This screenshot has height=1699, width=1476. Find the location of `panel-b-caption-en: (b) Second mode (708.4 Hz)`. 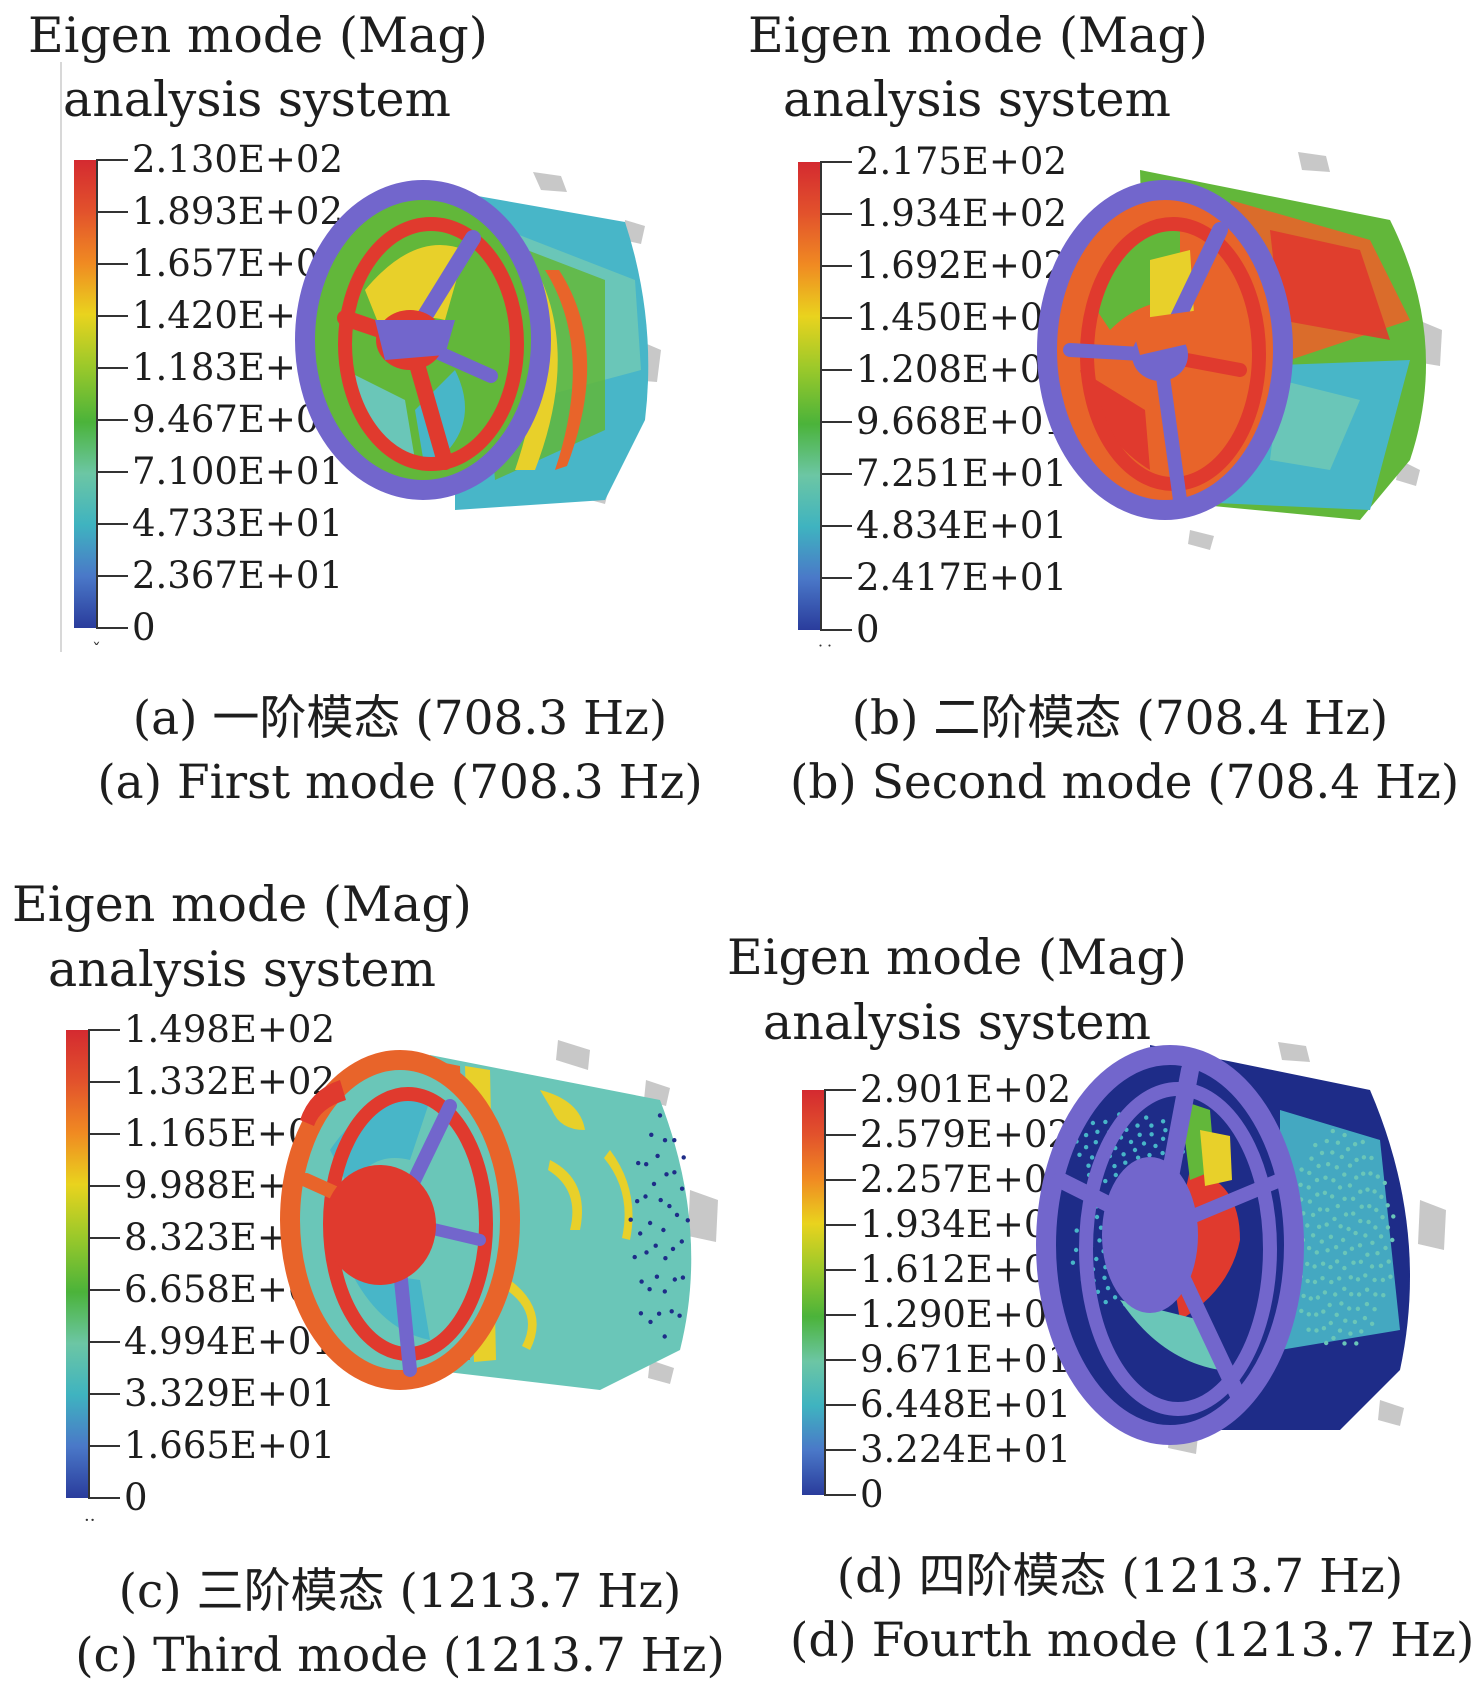

panel-b-caption-en: (b) Second mode (708.4 Hz) is located at coordinates (1125, 782).